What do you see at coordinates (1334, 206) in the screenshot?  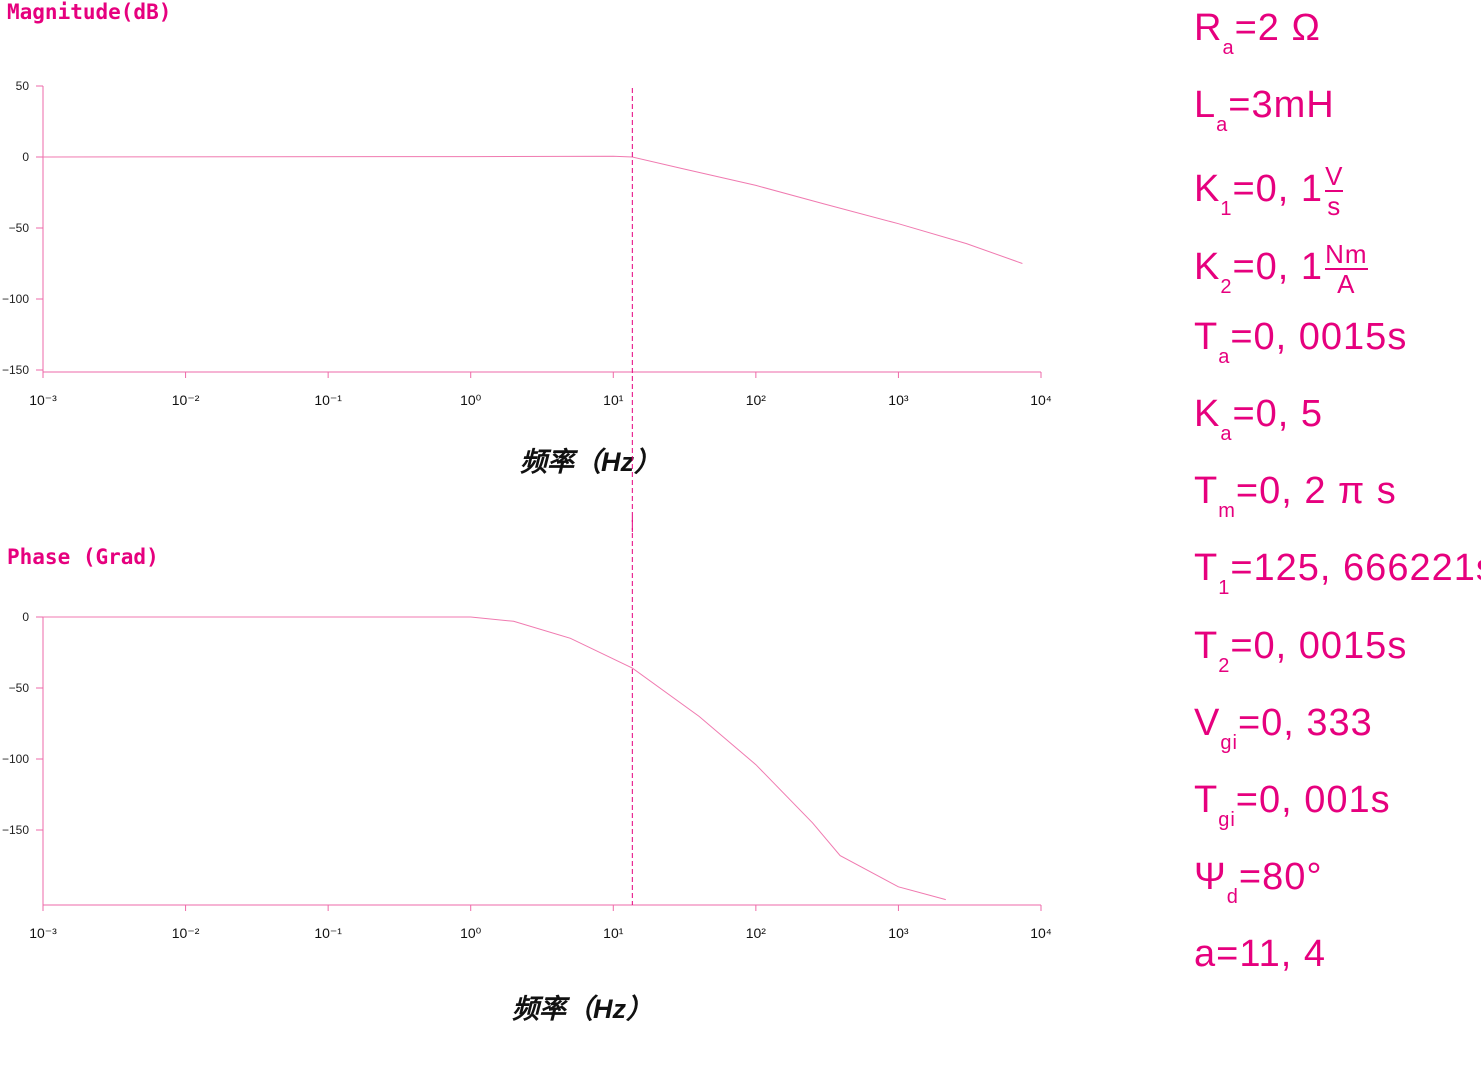 I see `unit-denominator: s` at bounding box center [1334, 206].